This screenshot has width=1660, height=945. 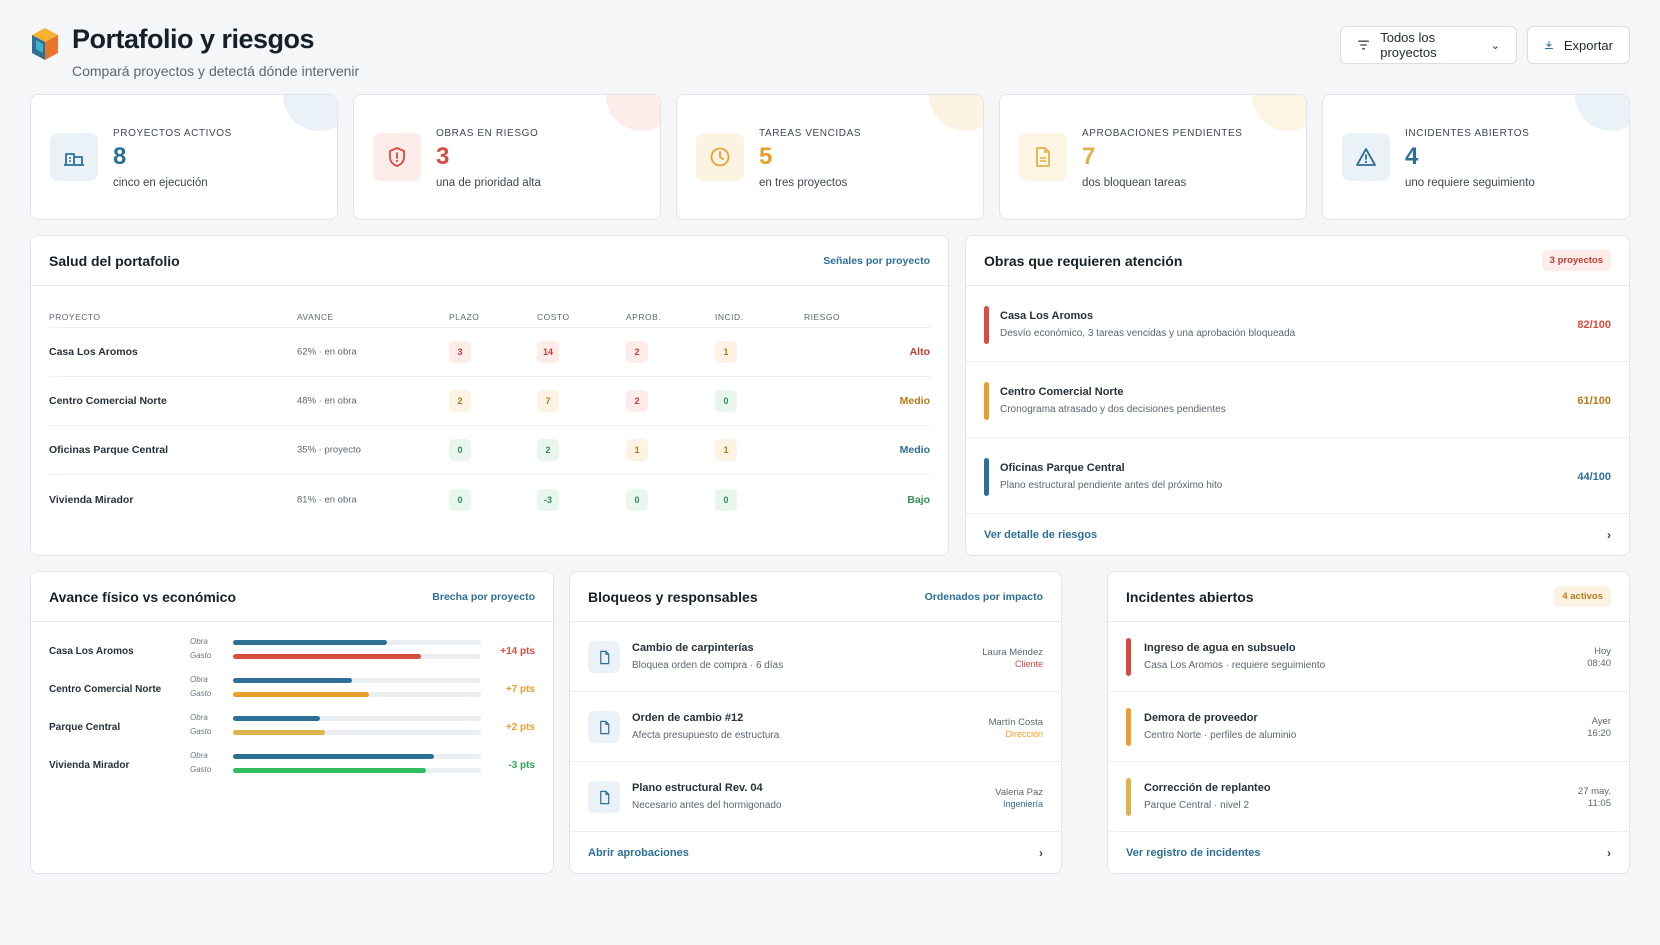 What do you see at coordinates (521, 765) in the screenshot?
I see `progress-gap: -3 pts` at bounding box center [521, 765].